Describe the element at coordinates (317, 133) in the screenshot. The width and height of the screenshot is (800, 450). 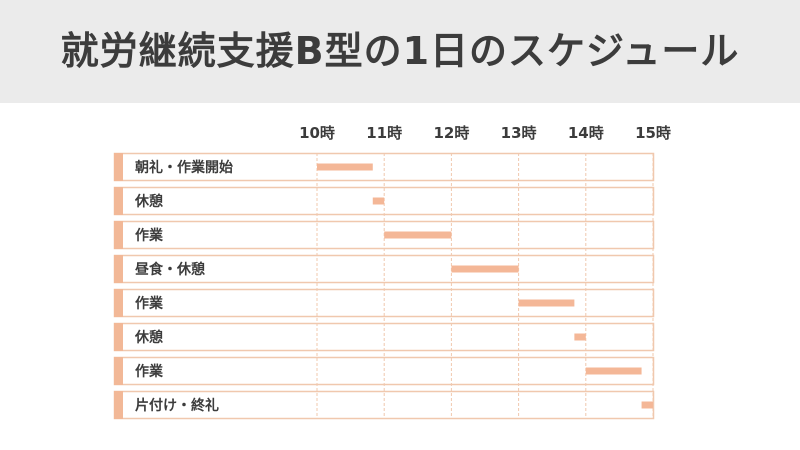
I see `x-tick-label: 10時` at that location.